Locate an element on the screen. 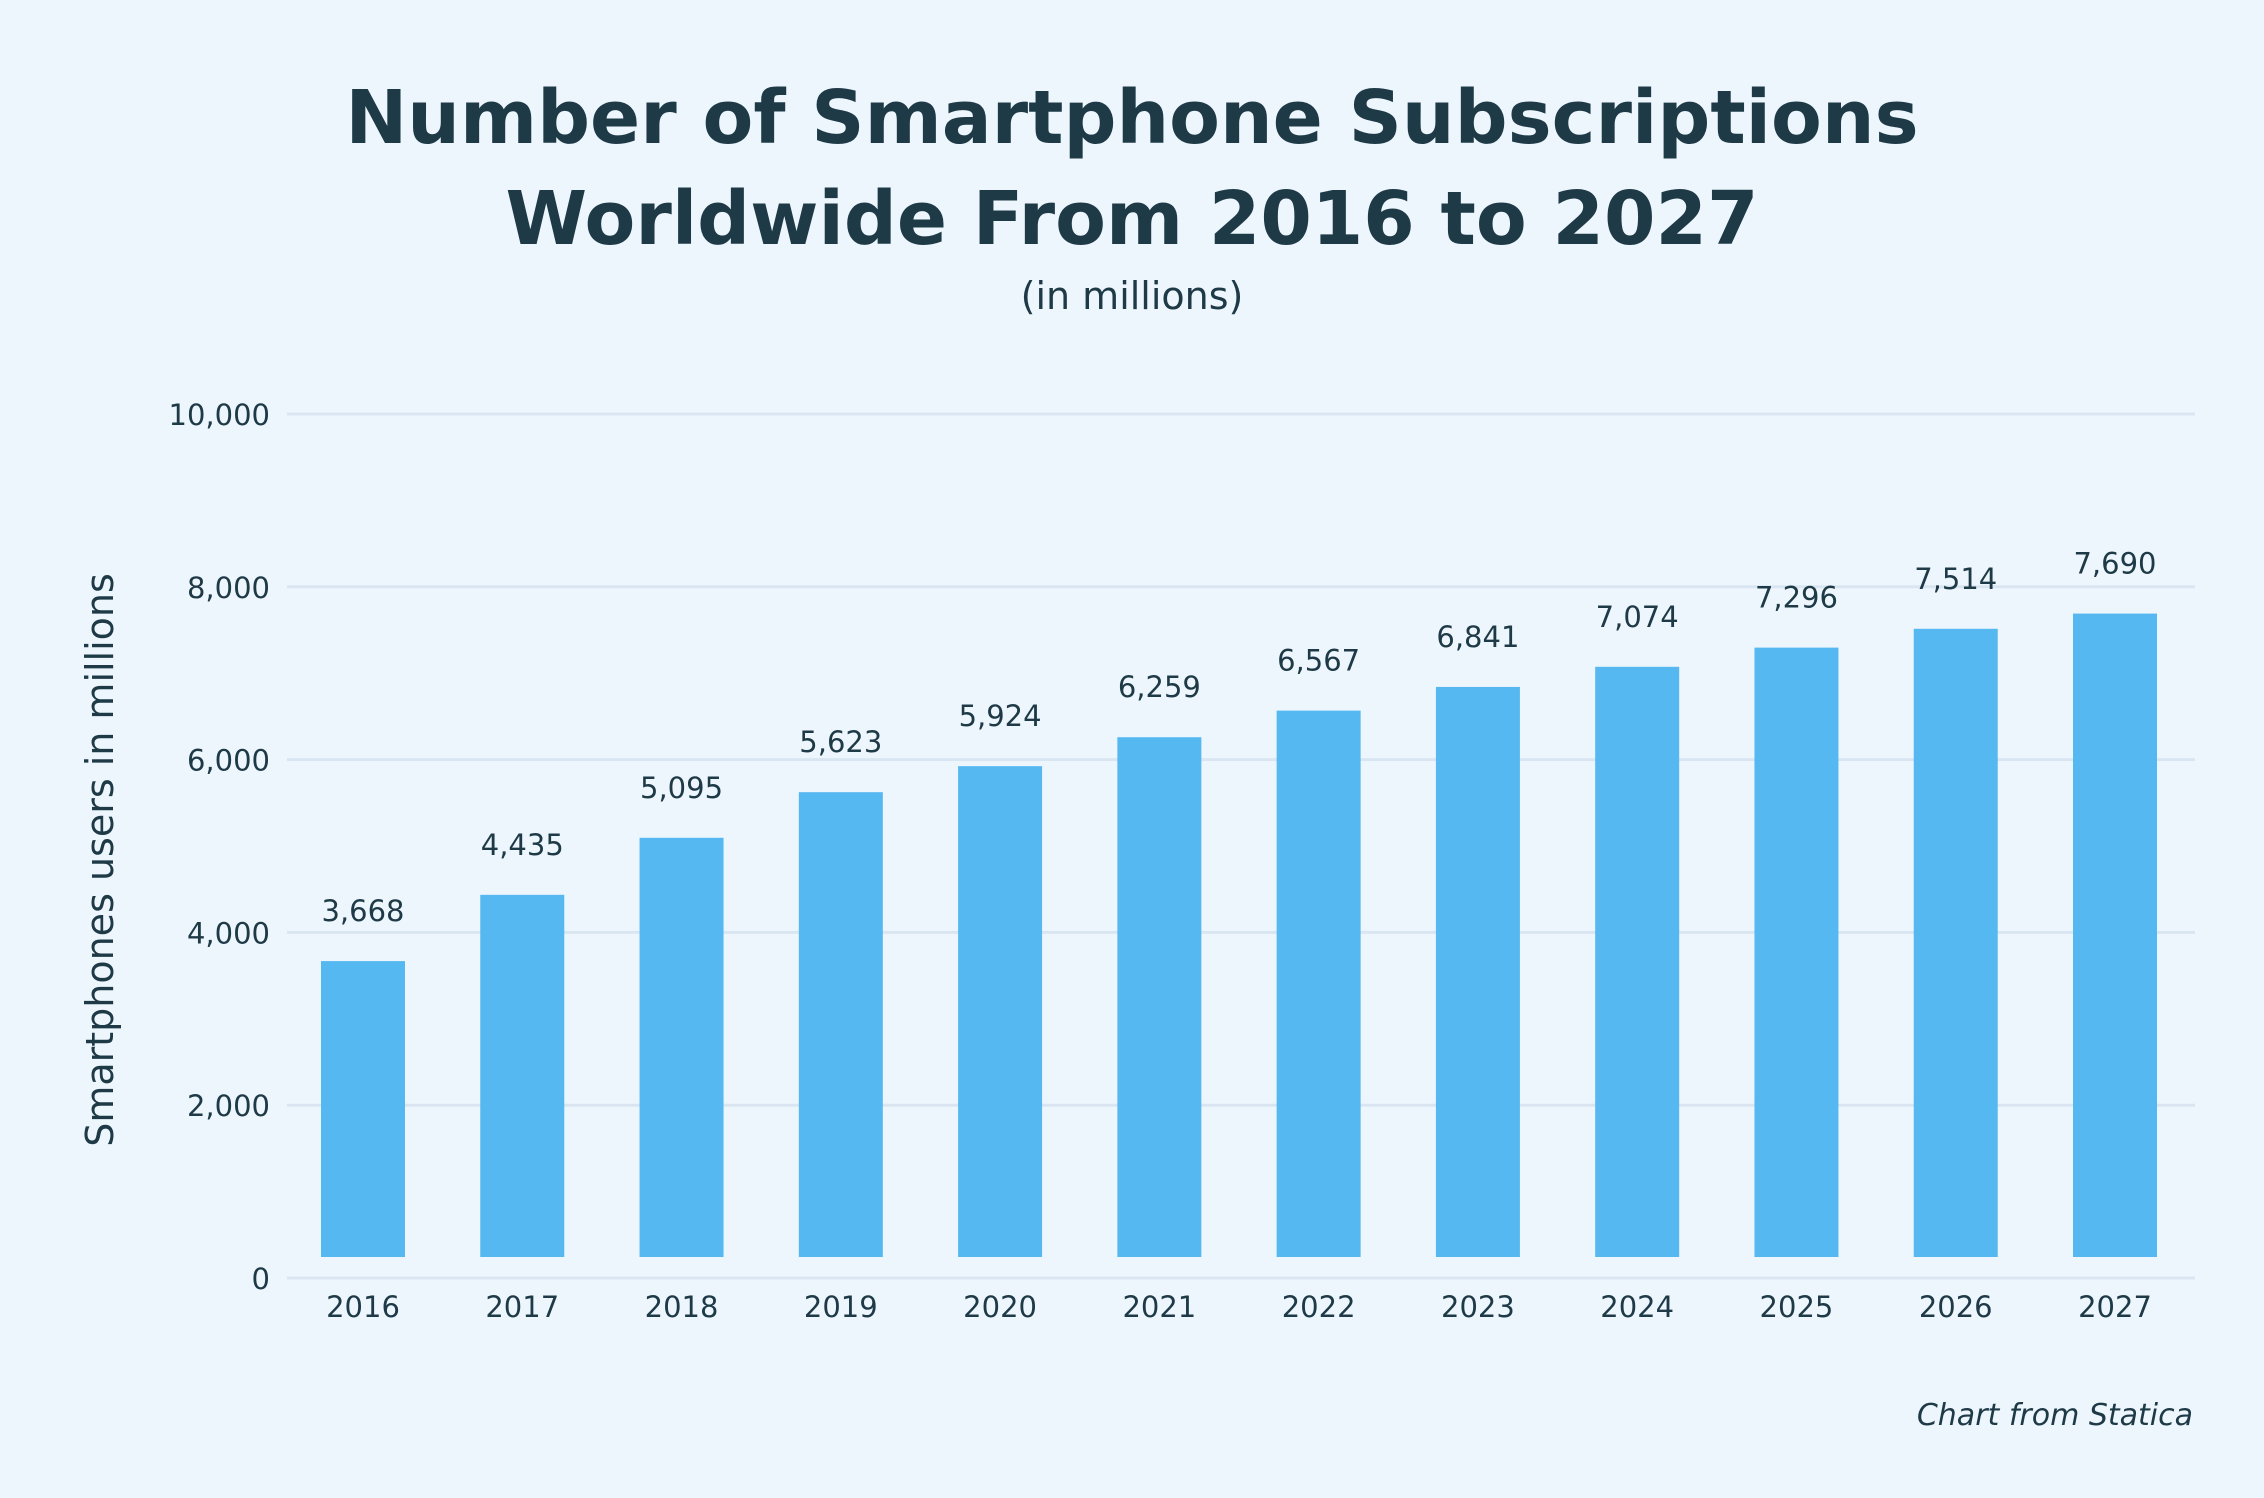 The image size is (2264, 1498). x-tick-label-2024: 2024 is located at coordinates (1637, 1307).